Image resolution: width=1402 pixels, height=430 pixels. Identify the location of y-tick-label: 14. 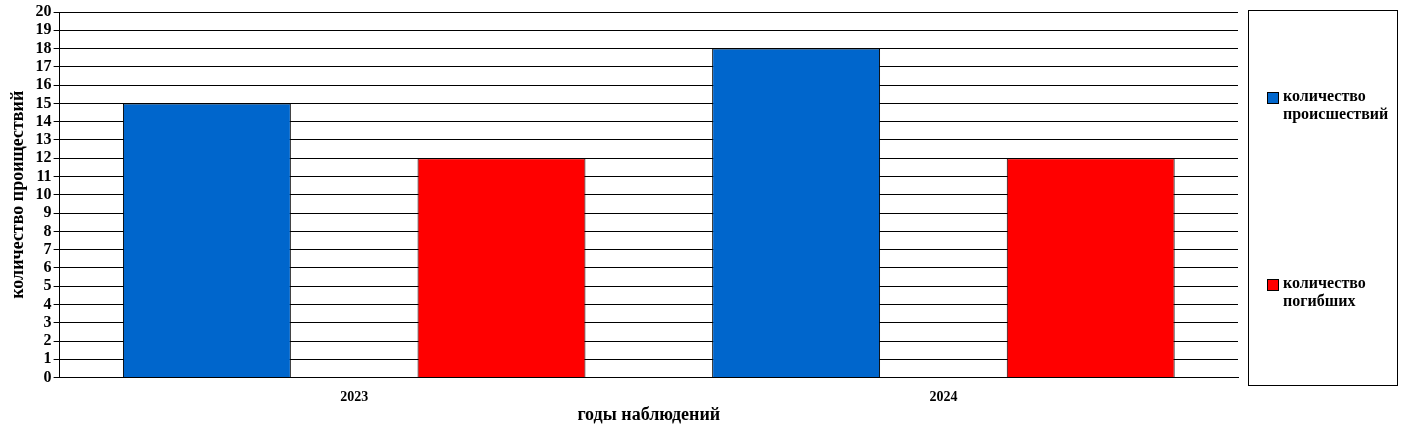
(43, 120).